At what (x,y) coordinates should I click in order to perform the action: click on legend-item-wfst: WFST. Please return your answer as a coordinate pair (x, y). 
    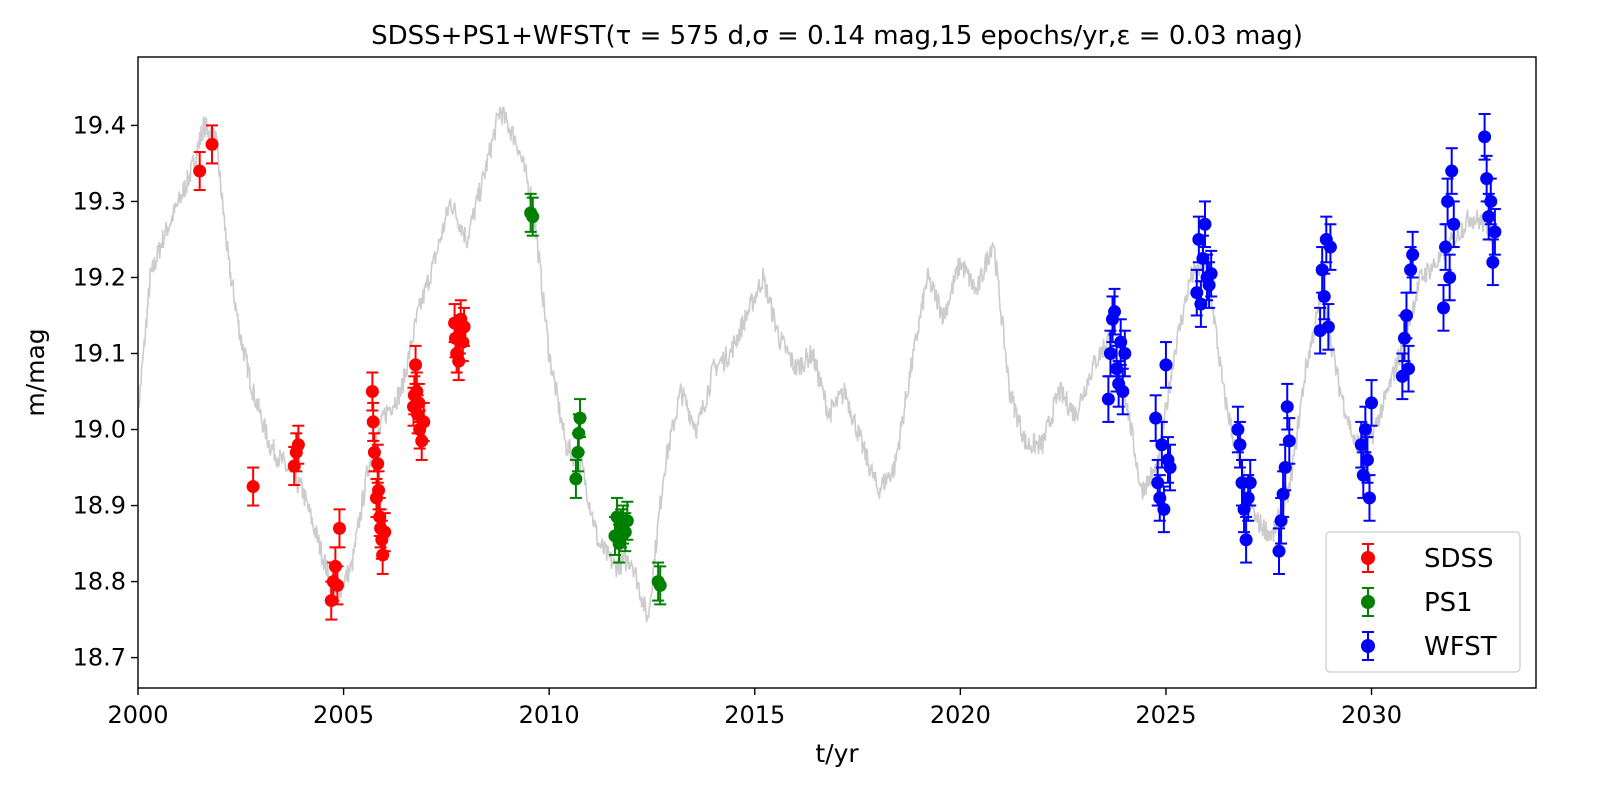
    Looking at the image, I should click on (1429, 646).